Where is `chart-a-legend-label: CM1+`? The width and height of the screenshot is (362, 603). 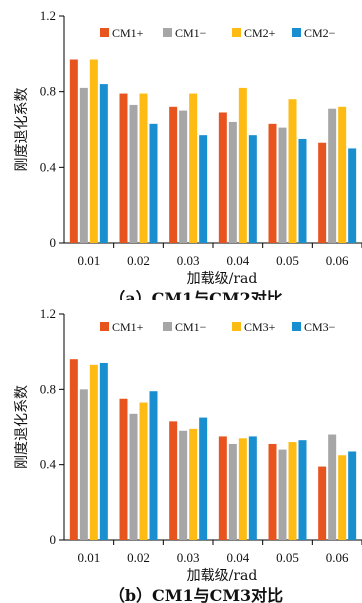 chart-a-legend-label: CM1+ is located at coordinates (128, 33).